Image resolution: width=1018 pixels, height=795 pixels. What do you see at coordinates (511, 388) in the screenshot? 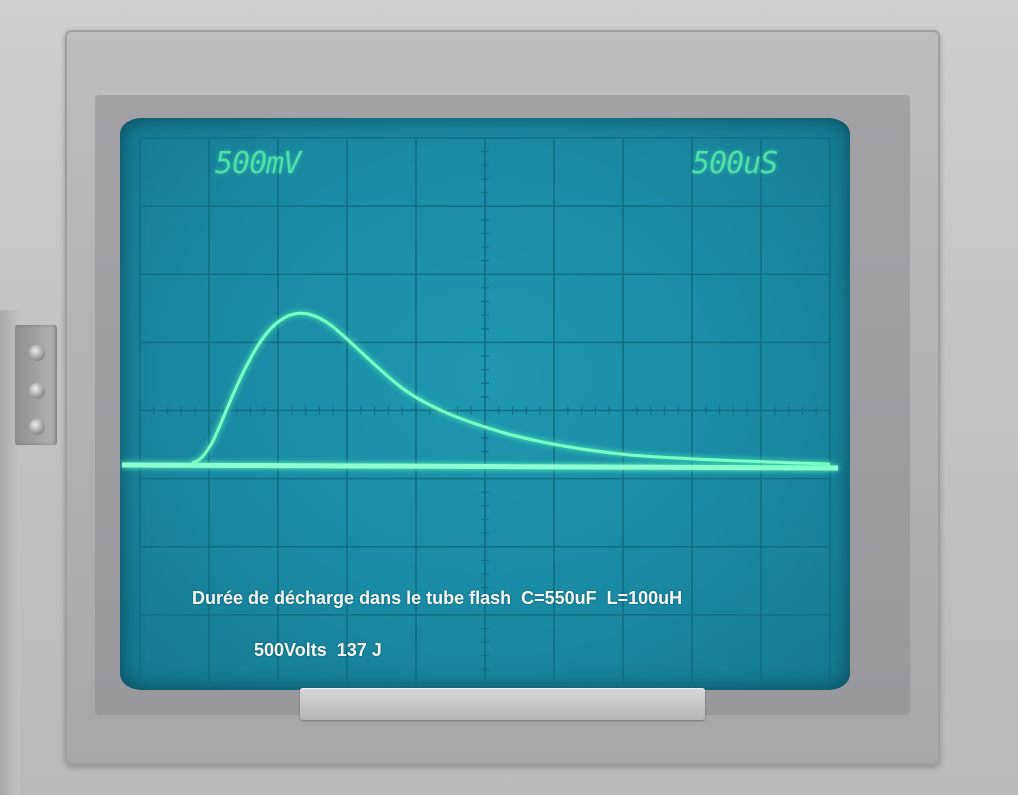
I see `discharge-pulse-trace` at bounding box center [511, 388].